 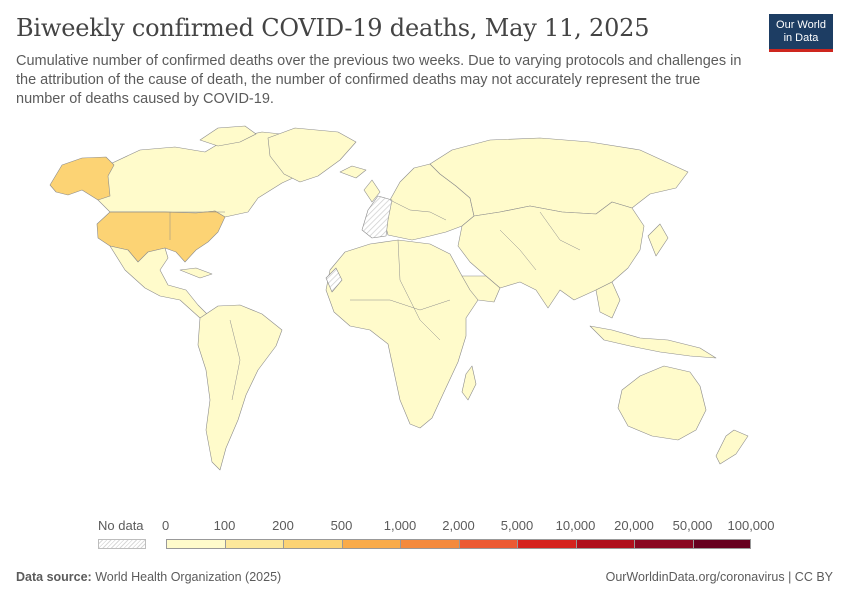 I want to click on legend-no-data-swatch, so click(x=122, y=544).